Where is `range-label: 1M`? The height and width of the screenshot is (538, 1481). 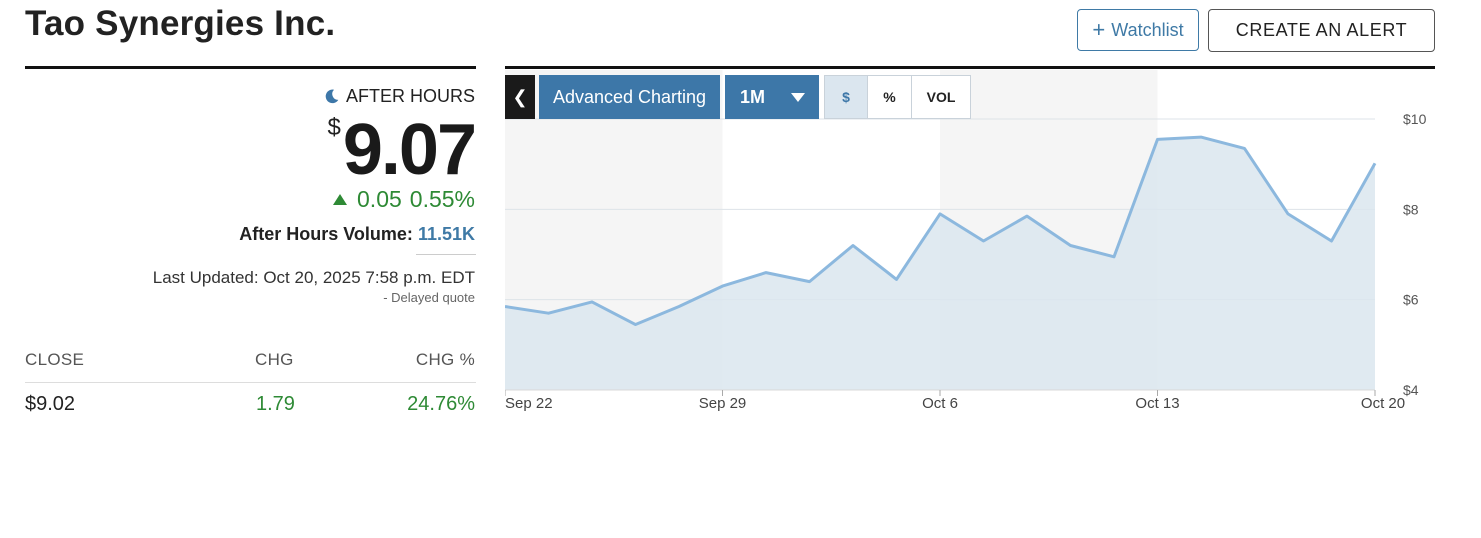
range-label: 1M is located at coordinates (753, 96).